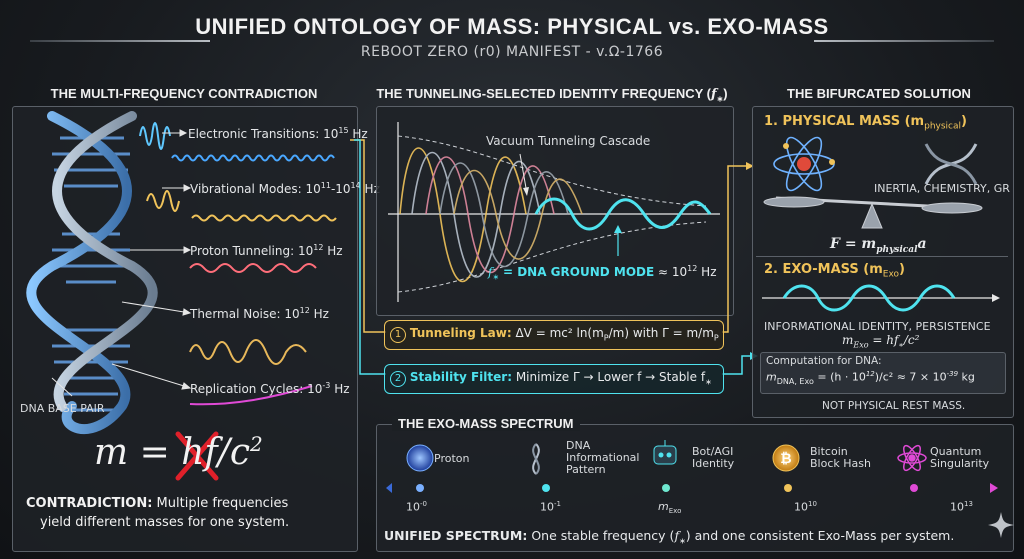  What do you see at coordinates (873, 182) in the screenshot?
I see `physical-mass-illustration` at bounding box center [873, 182].